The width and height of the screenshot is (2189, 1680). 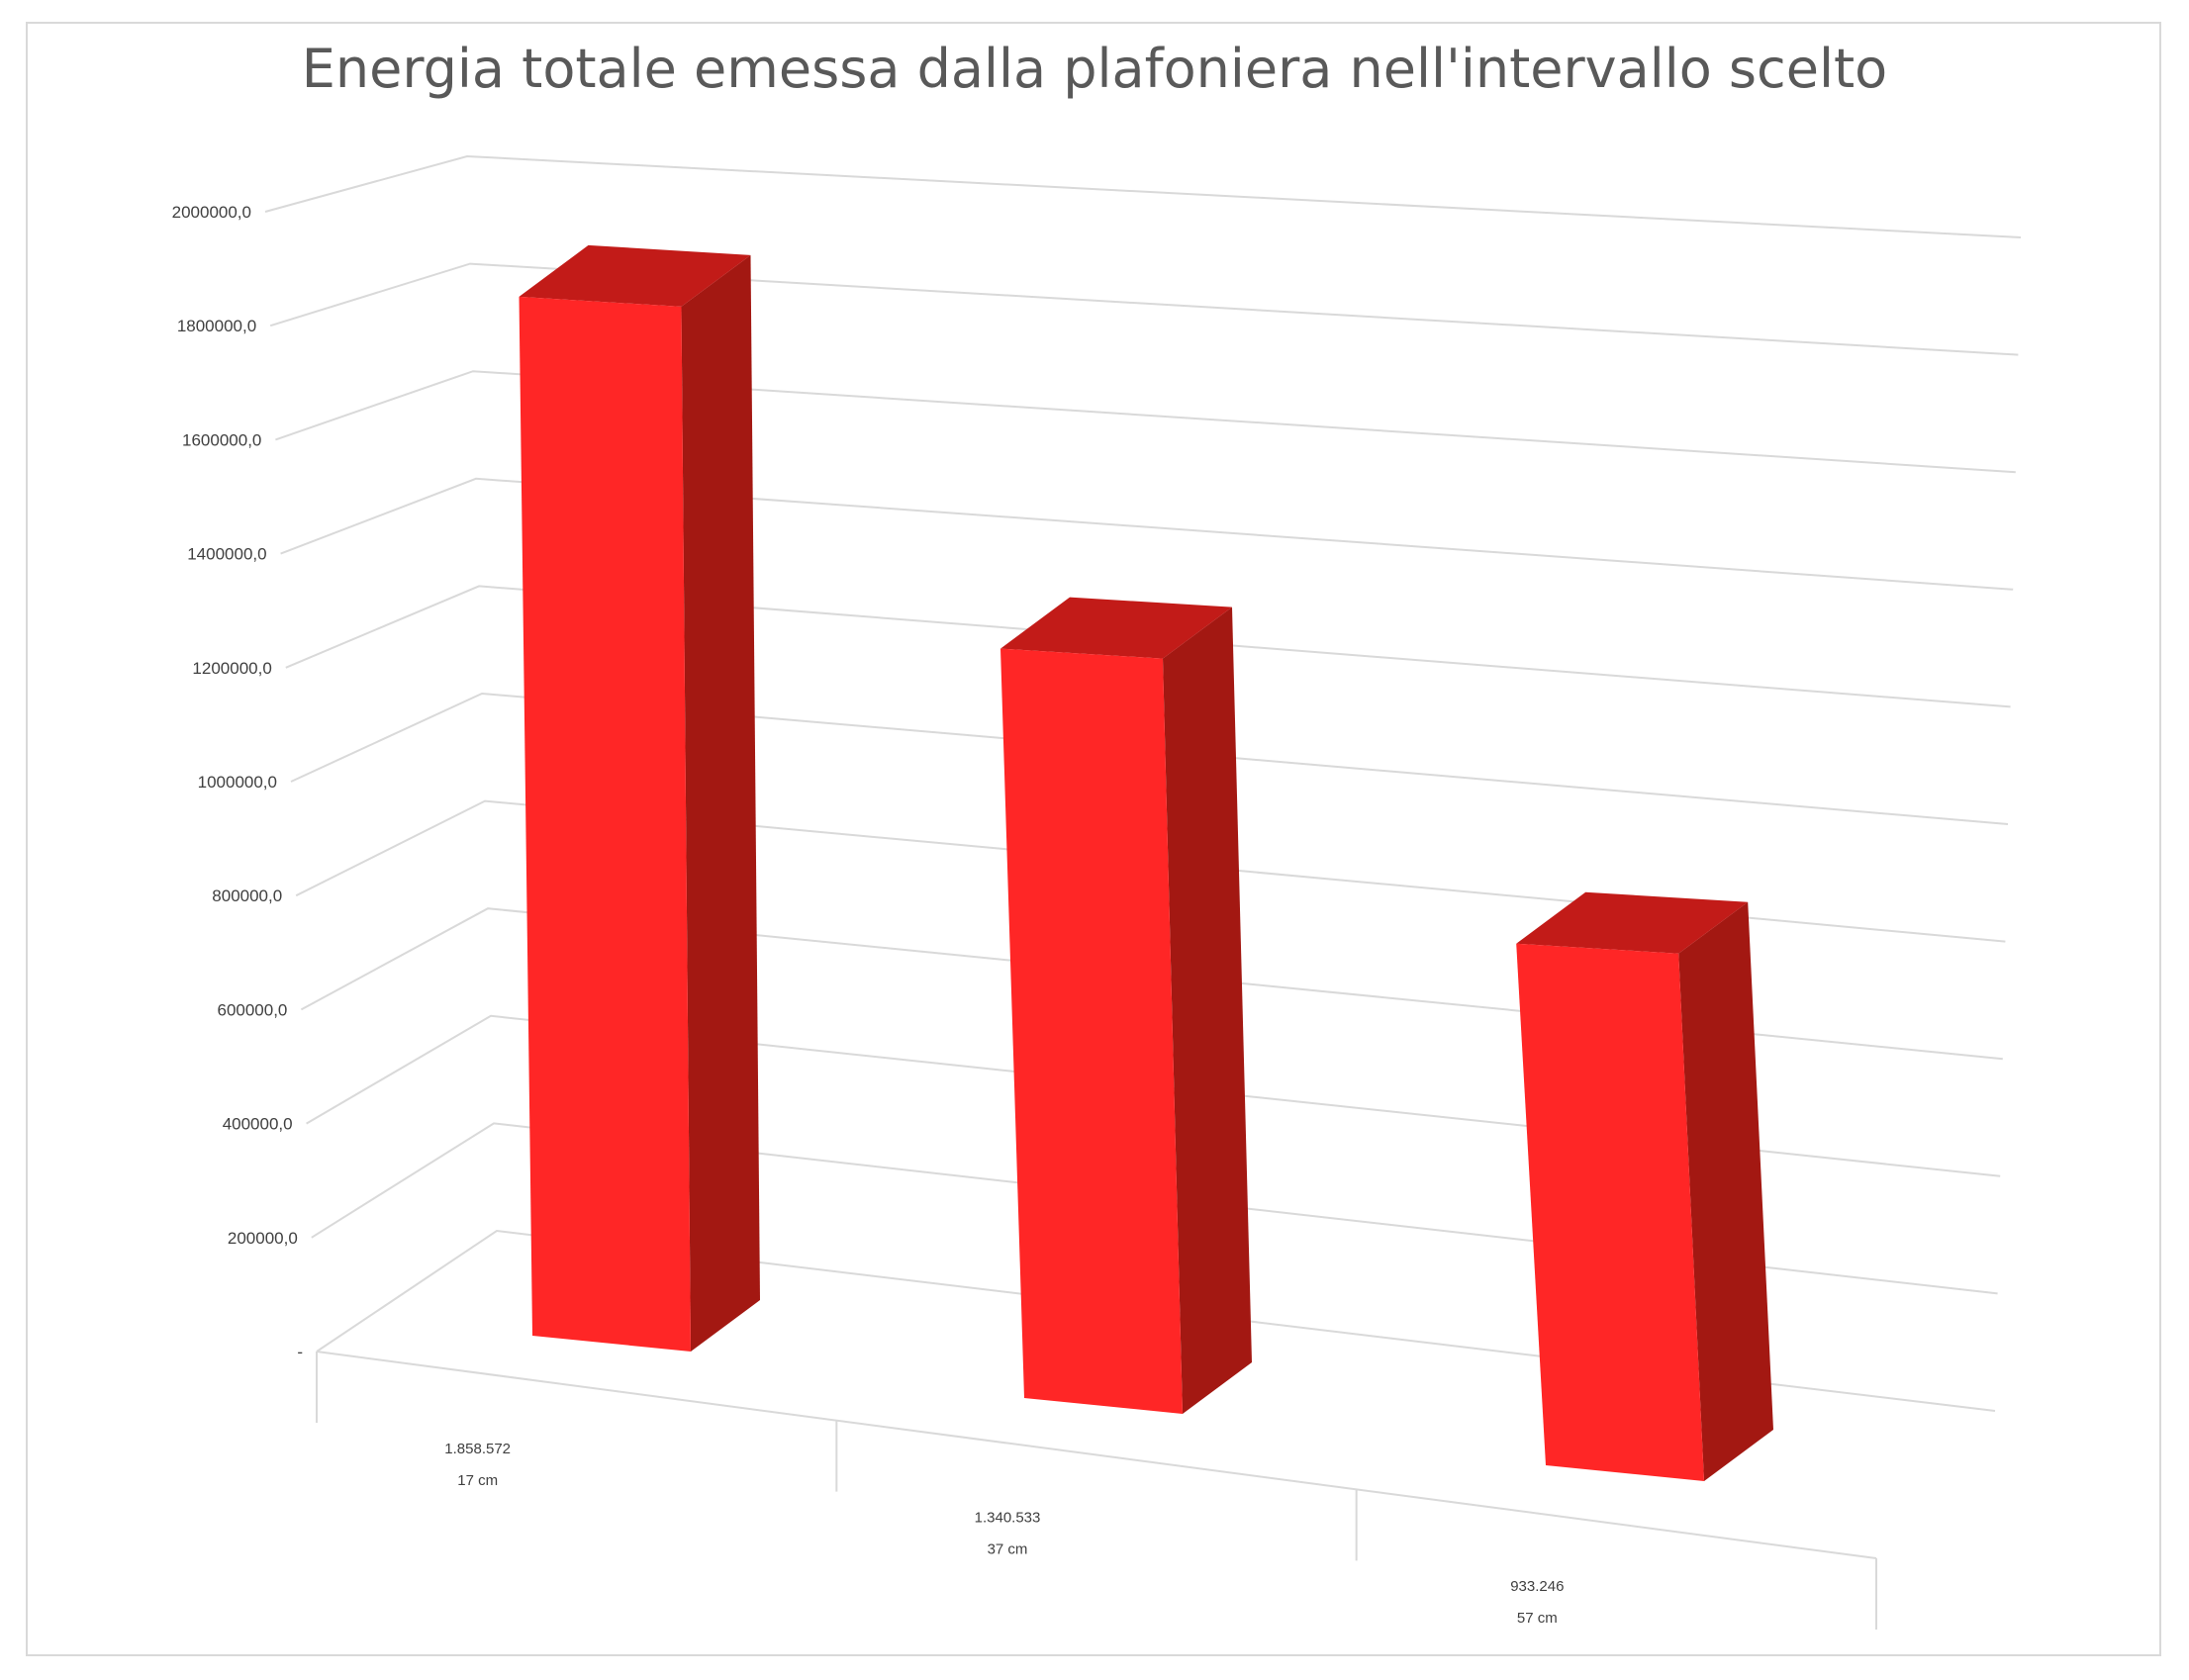 I want to click on category-value-label: 933.246, so click(x=1537, y=1586).